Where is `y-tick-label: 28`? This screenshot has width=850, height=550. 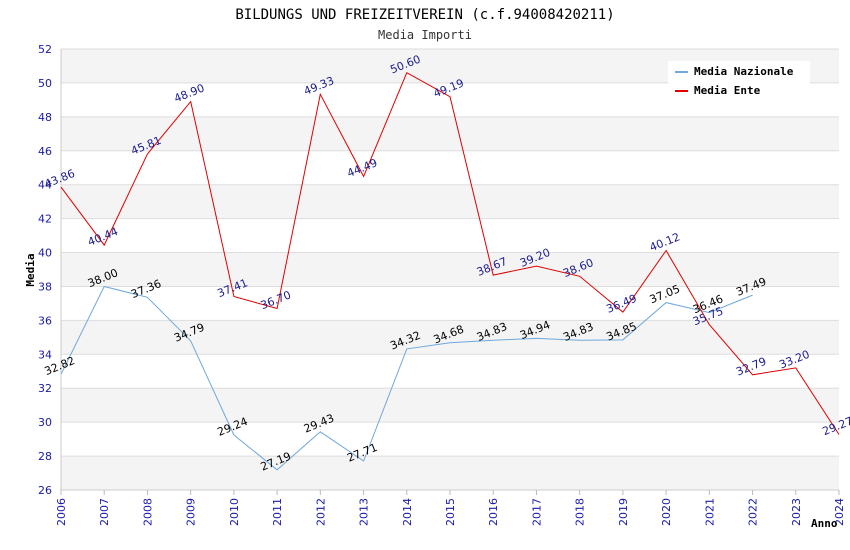 y-tick-label: 28 is located at coordinates (45, 456).